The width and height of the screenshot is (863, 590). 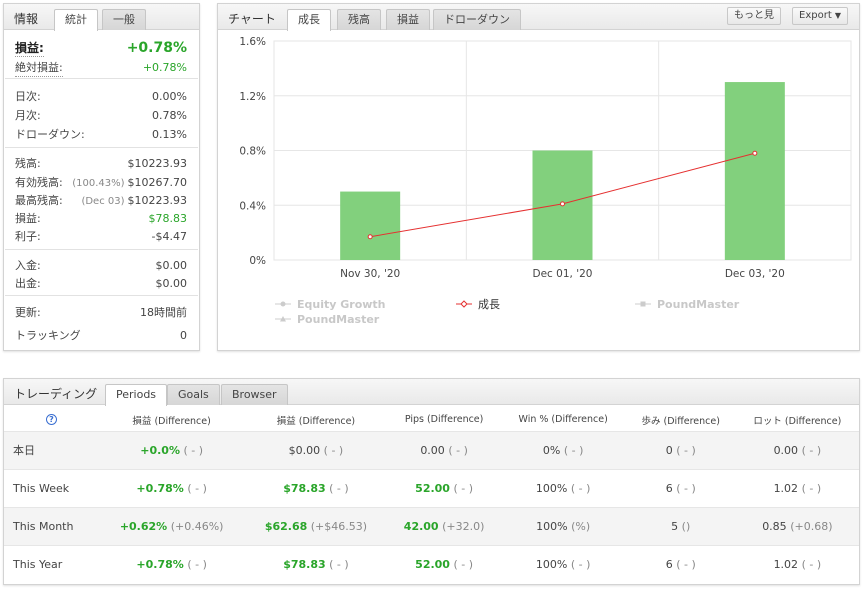 What do you see at coordinates (797, 449) in the screenshot?
I see `table-cell: 0.00 ( - )` at bounding box center [797, 449].